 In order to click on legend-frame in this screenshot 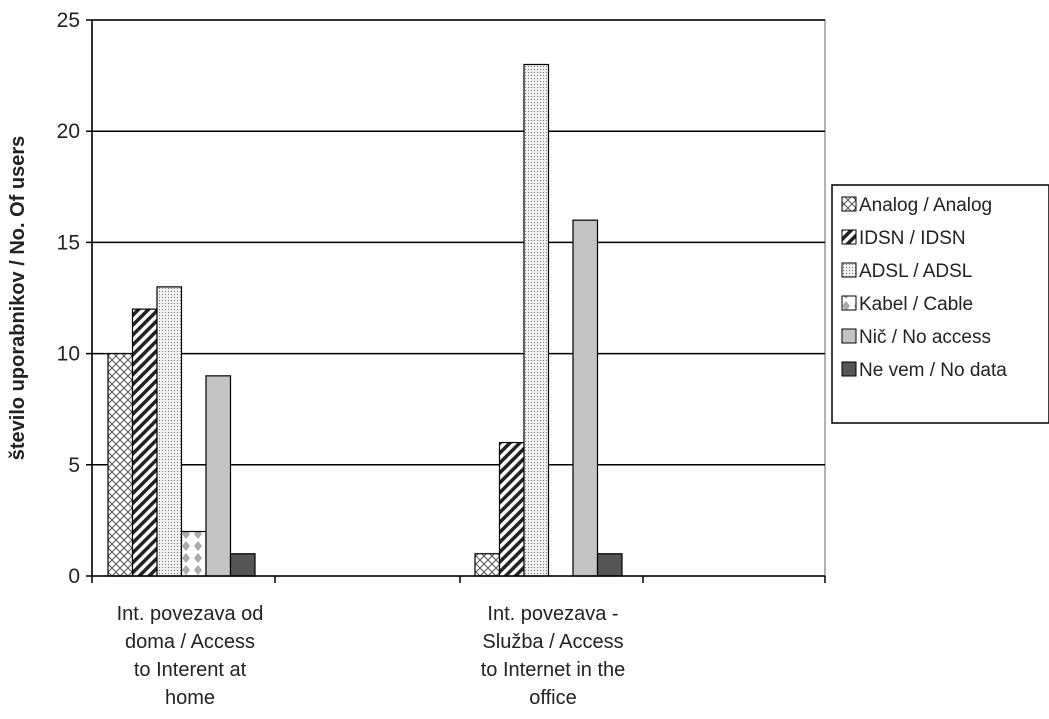, I will do `click(940, 304)`.